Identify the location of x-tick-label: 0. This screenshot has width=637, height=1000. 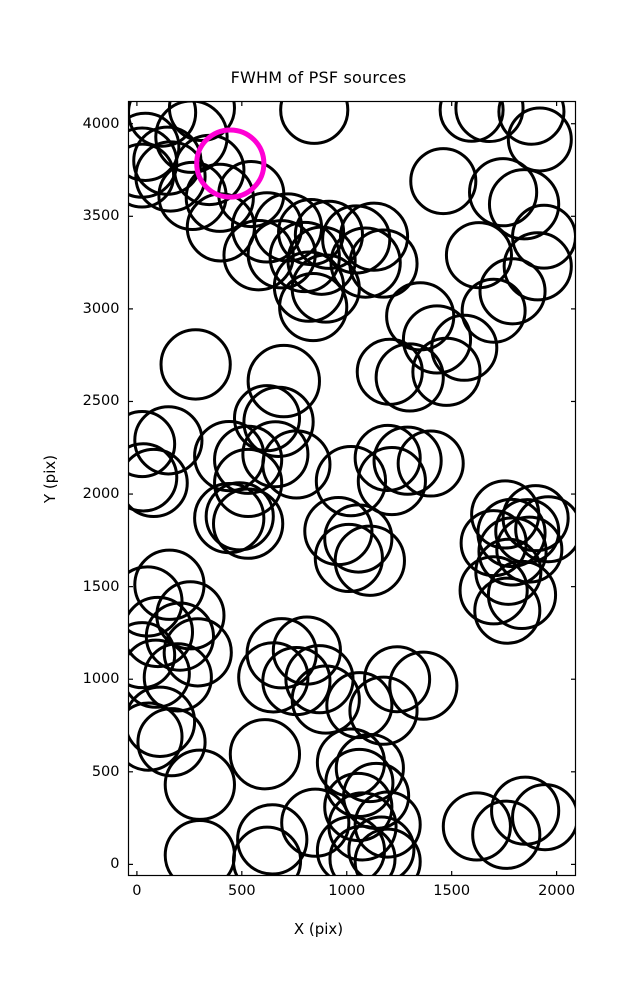
(137, 890).